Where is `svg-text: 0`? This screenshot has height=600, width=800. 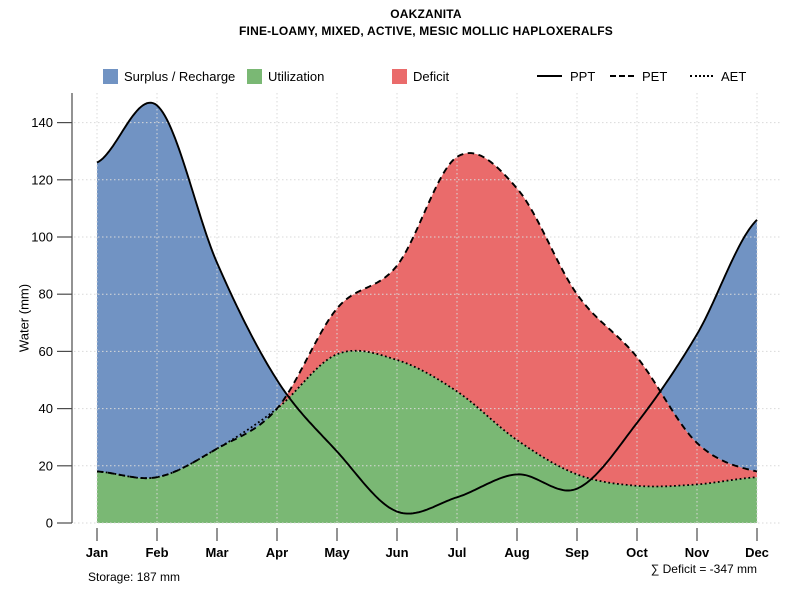
svg-text: 0 is located at coordinates (49, 523).